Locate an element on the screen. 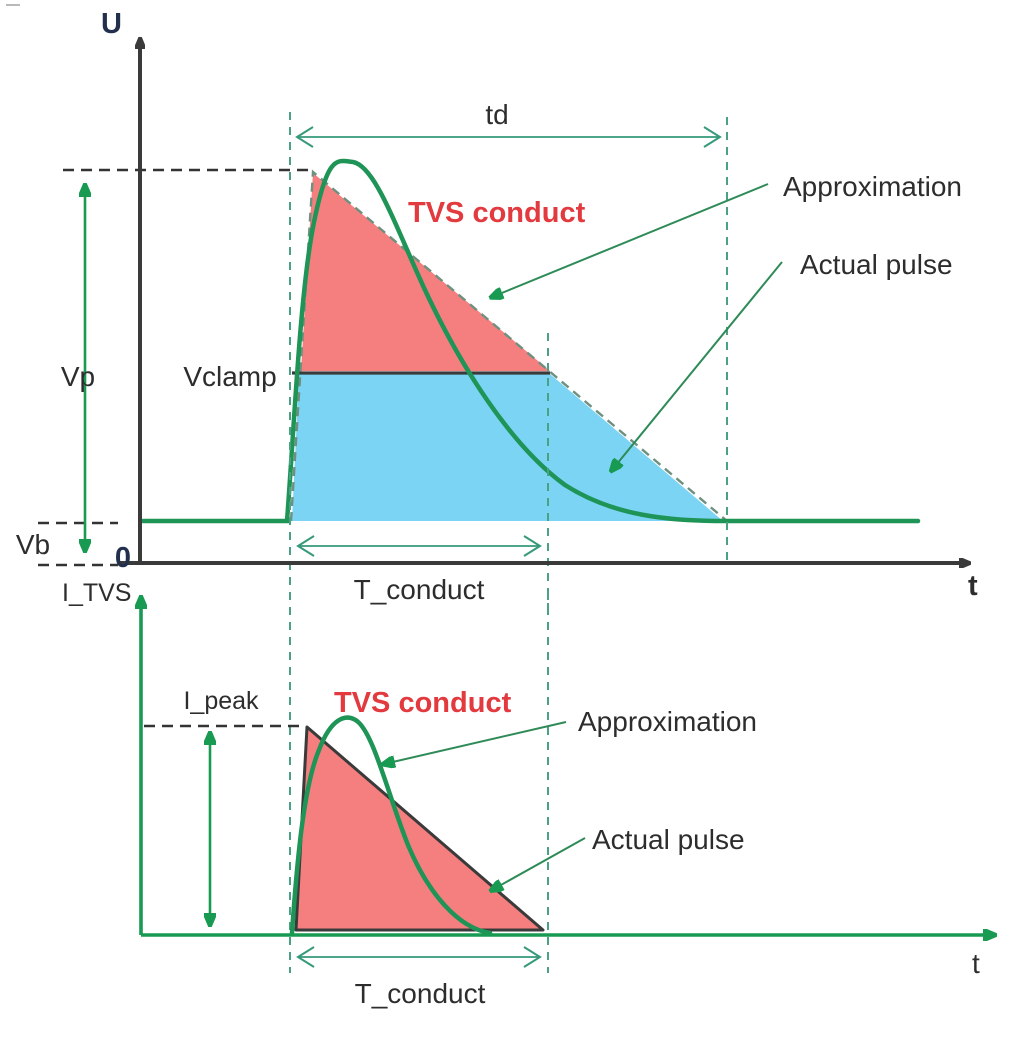  actual-pulse-leader-arrow-bottom is located at coordinates (539, 863).